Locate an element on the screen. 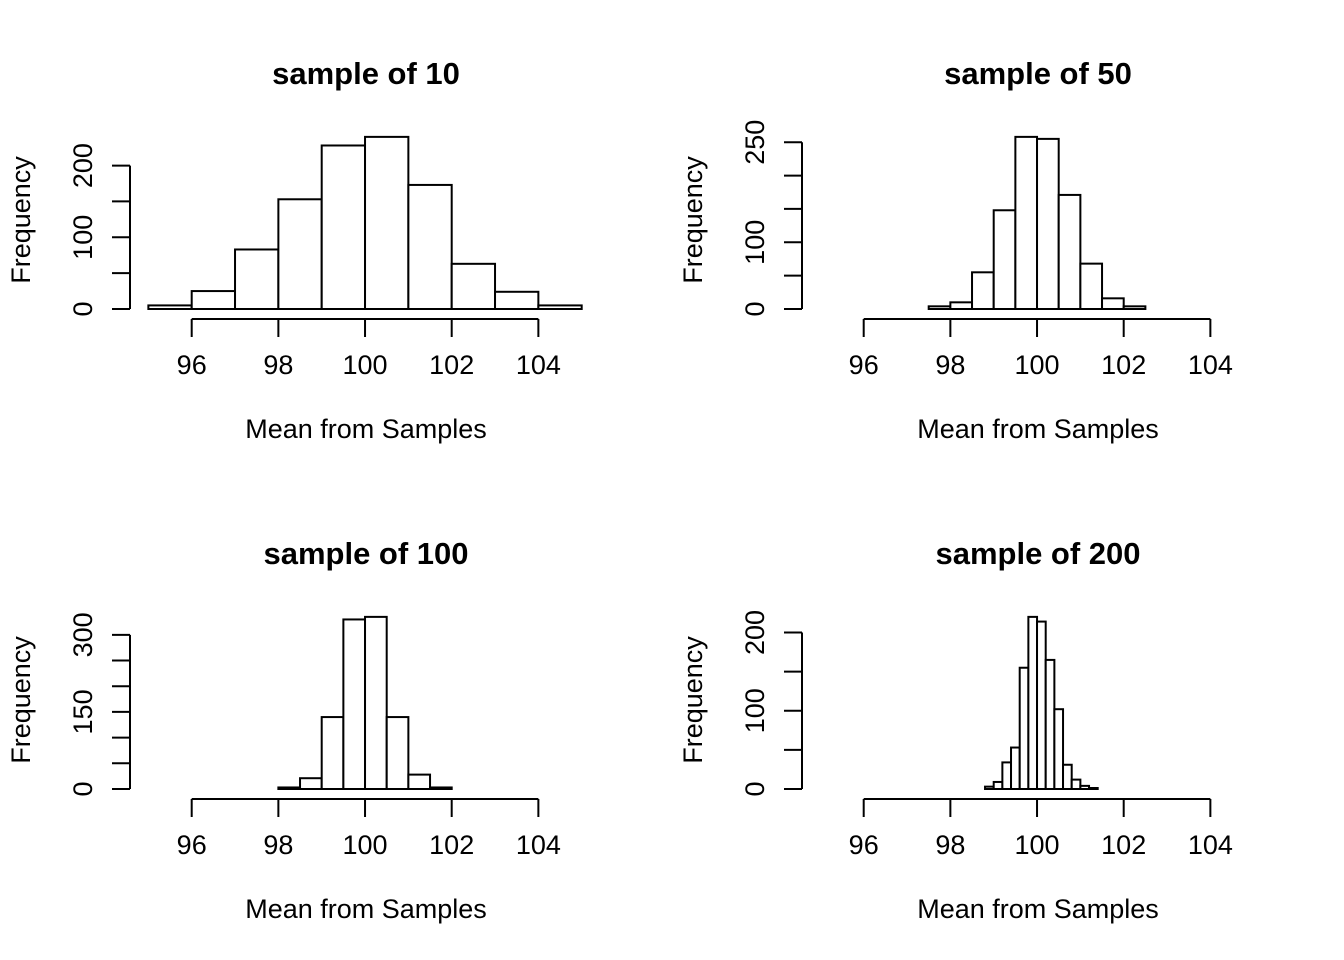 The image size is (1344, 960). y-tick-label: 300 is located at coordinates (83, 634).